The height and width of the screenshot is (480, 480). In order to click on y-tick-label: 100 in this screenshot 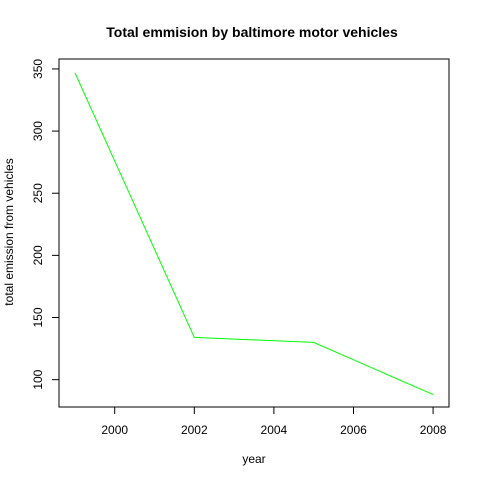, I will do `click(38, 379)`.